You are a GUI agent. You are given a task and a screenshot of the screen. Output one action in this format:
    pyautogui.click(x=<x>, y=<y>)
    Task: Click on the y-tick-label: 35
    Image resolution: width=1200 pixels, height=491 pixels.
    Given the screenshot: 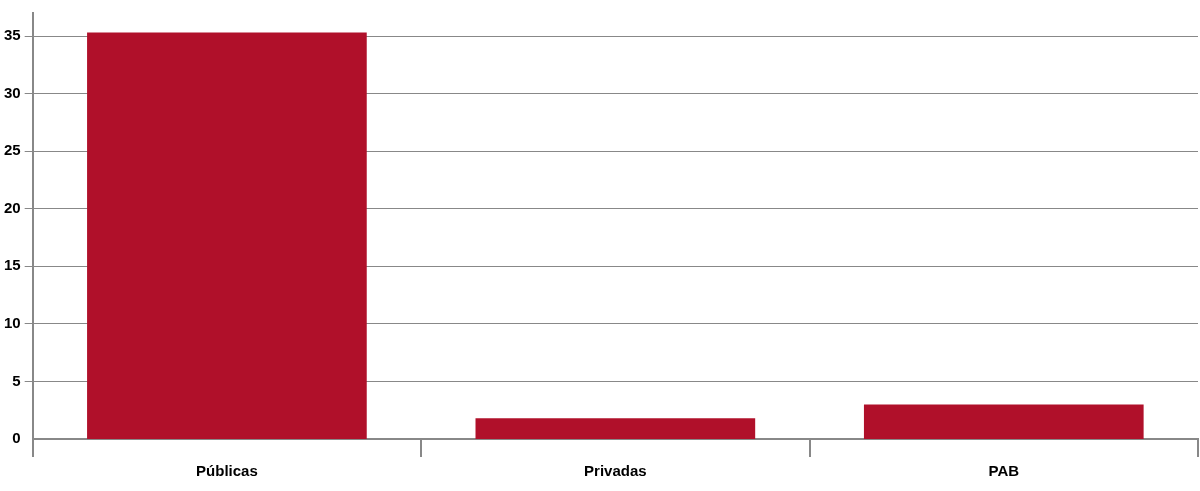 What is the action you would take?
    pyautogui.click(x=12, y=35)
    